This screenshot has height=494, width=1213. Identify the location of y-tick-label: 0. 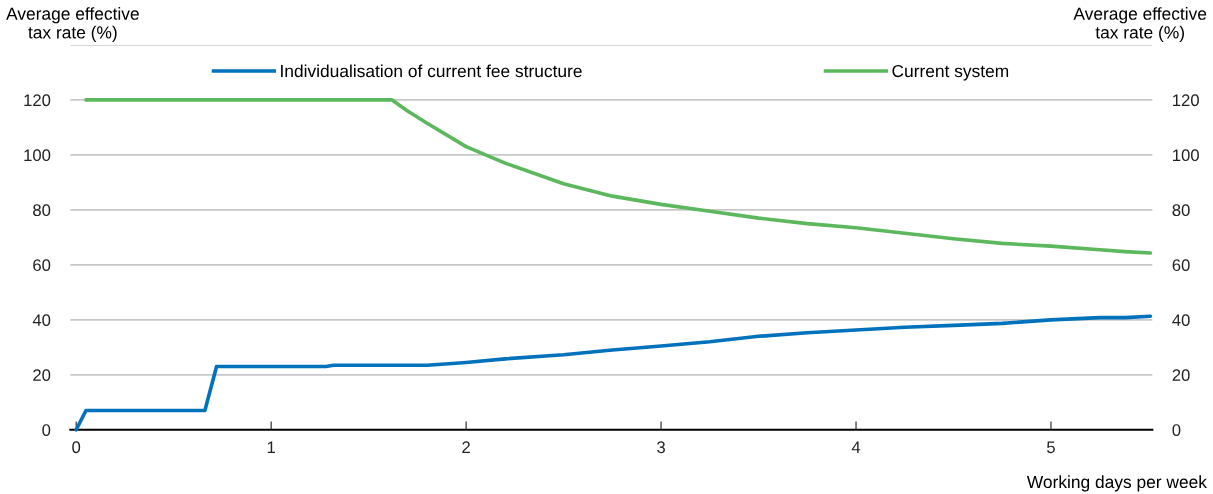
(46, 430).